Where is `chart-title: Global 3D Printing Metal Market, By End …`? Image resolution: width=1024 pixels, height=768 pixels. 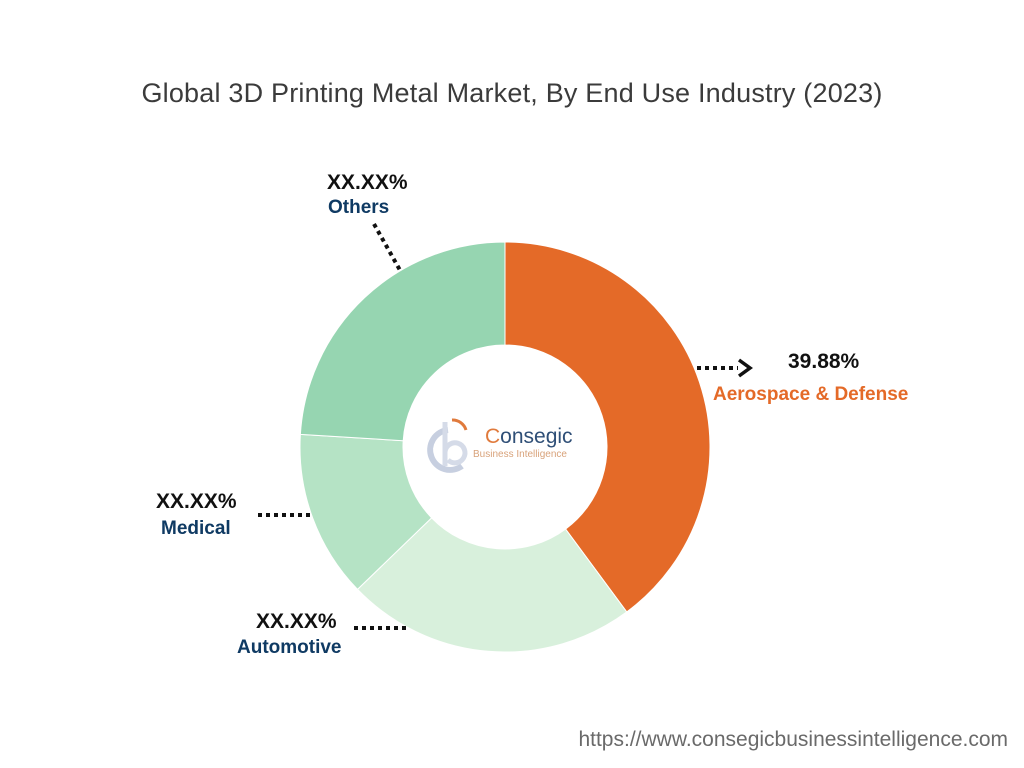
chart-title: Global 3D Printing Metal Market, By End … is located at coordinates (512, 93).